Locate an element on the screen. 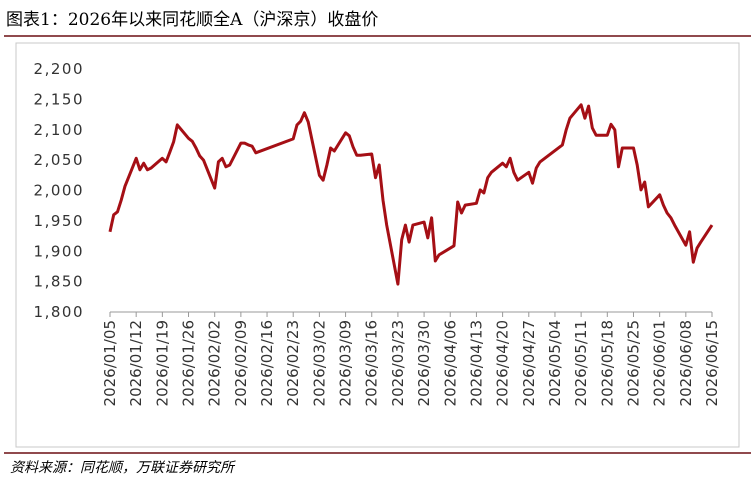  x-tick-label: 2026/05/04 is located at coordinates (555, 363).